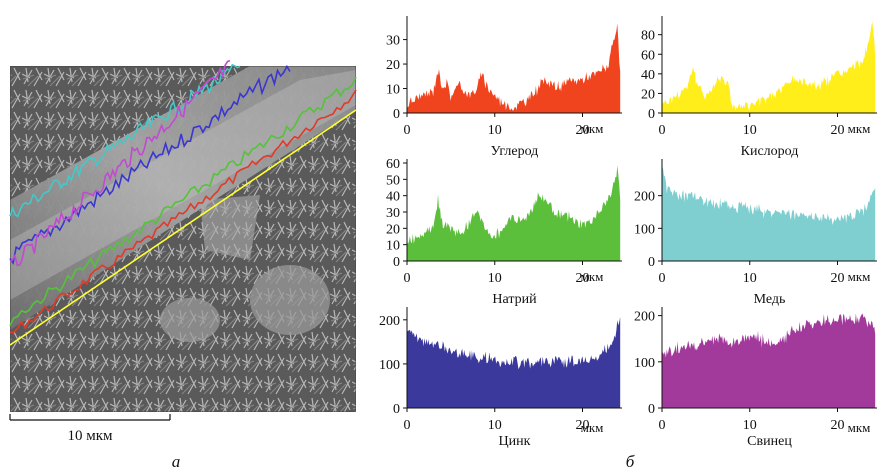 Image resolution: width=882 pixels, height=476 pixels. Describe the element at coordinates (515, 151) in the screenshot. I see `element-caption: Углерод` at that location.